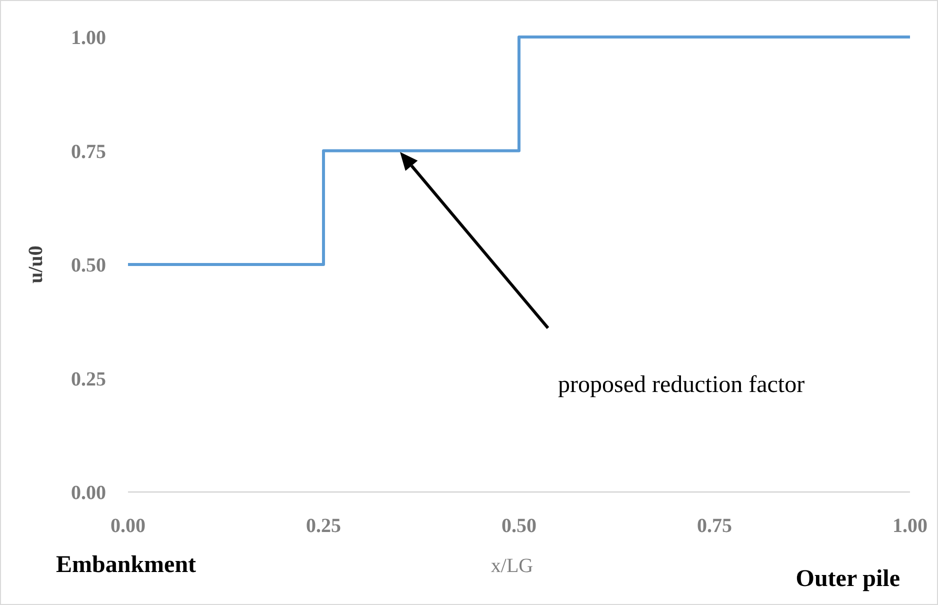  I want to click on text: Embankment, so click(126, 565).